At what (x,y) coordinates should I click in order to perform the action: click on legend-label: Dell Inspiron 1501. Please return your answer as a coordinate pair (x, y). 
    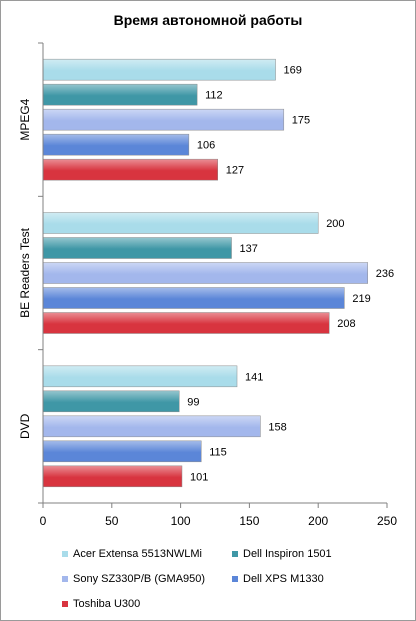
    Looking at the image, I should click on (287, 554).